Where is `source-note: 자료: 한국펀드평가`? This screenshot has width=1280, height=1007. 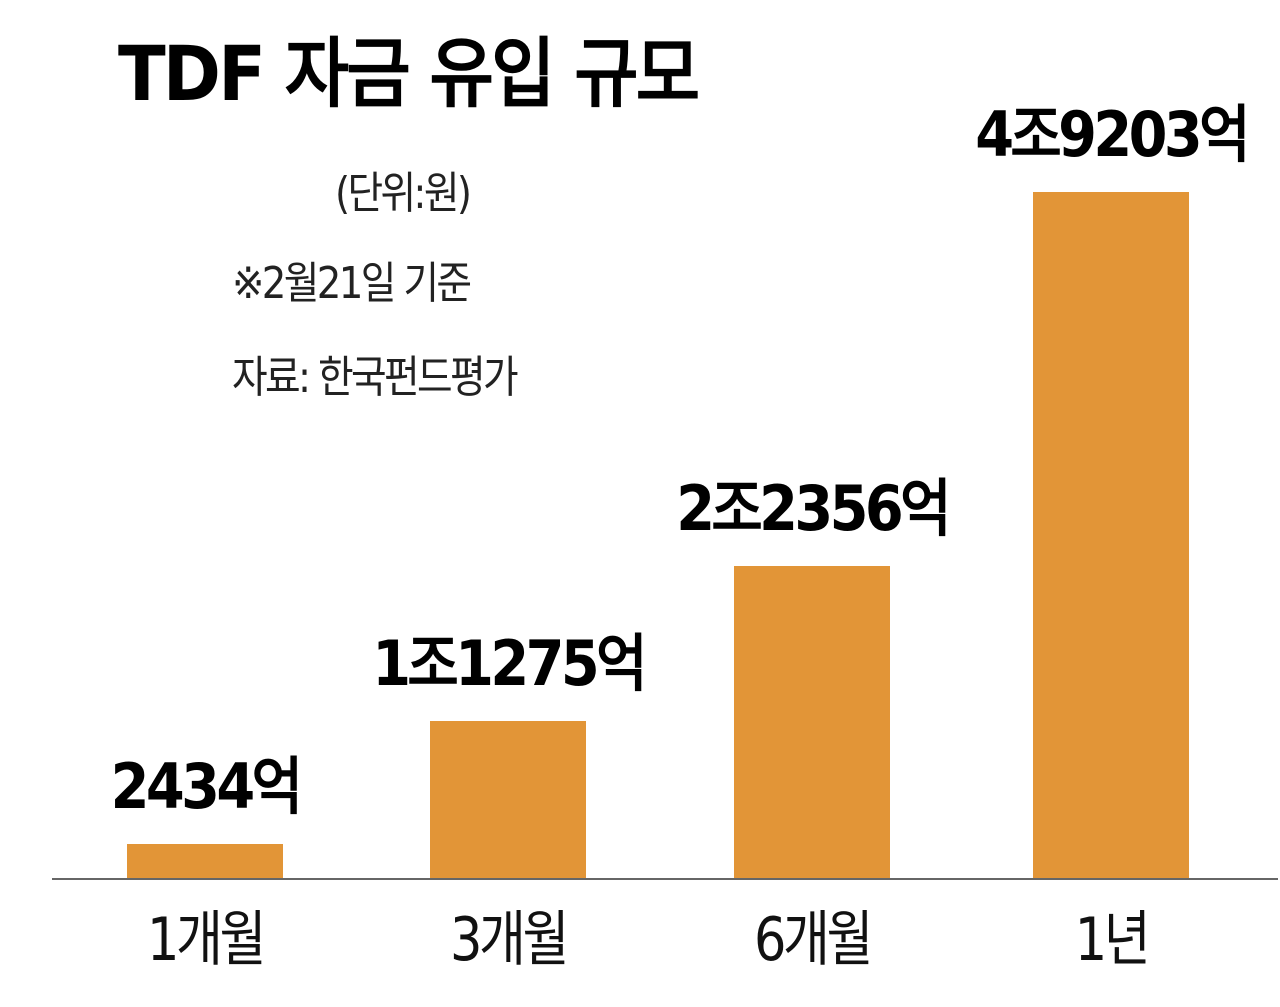
source-note: 자료: 한국펀드평가 is located at coordinates (375, 377).